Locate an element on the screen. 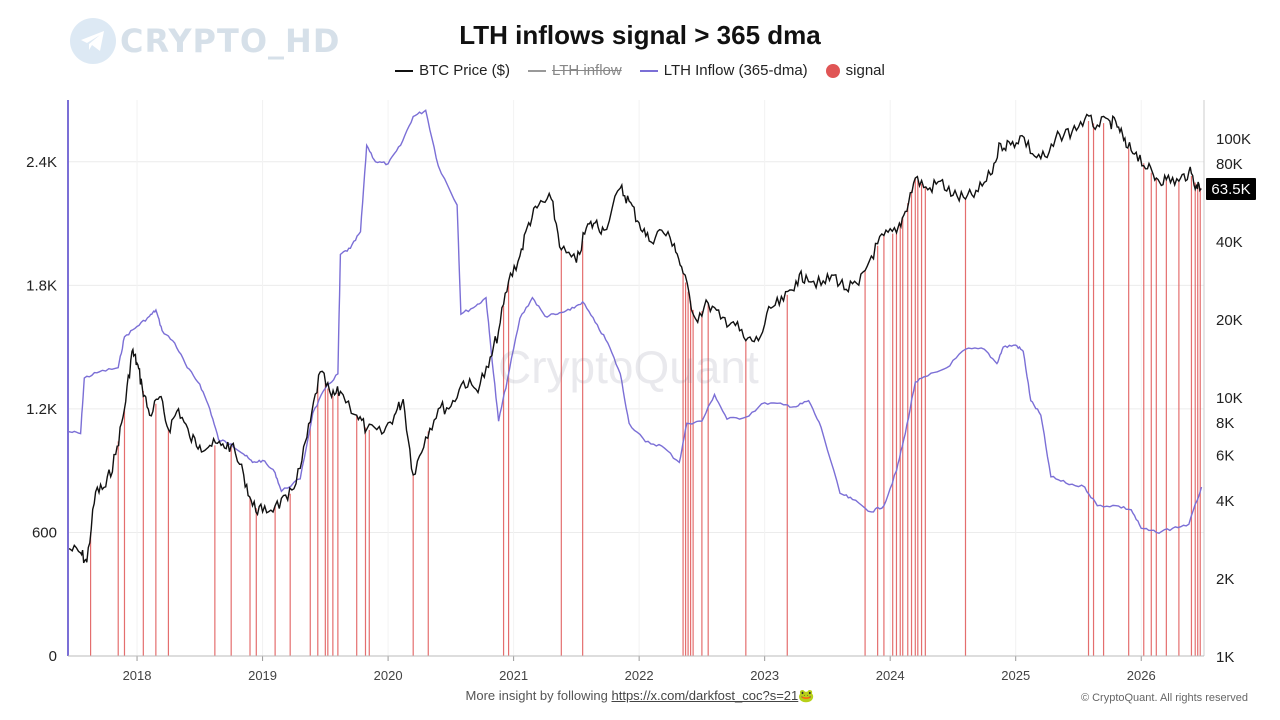 Image resolution: width=1280 pixels, height=720 pixels. y-right-tick-label: 2K is located at coordinates (1225, 579).